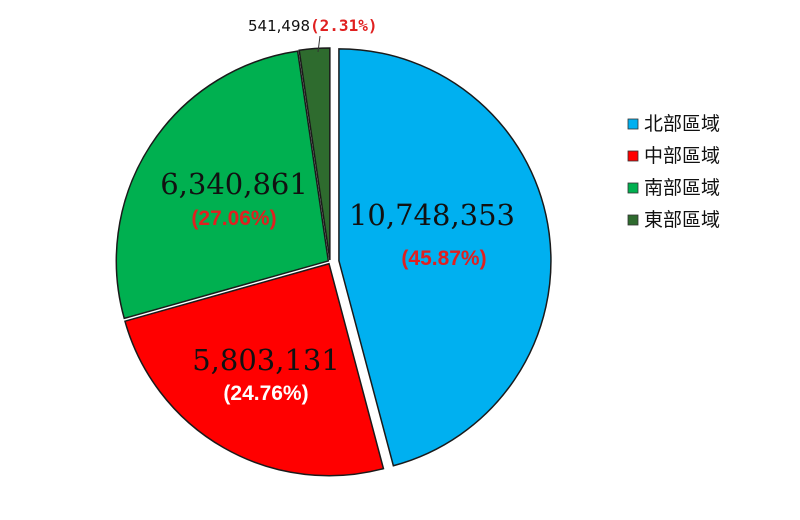  I want to click on legend-item-north: 北部區域, so click(673, 124).